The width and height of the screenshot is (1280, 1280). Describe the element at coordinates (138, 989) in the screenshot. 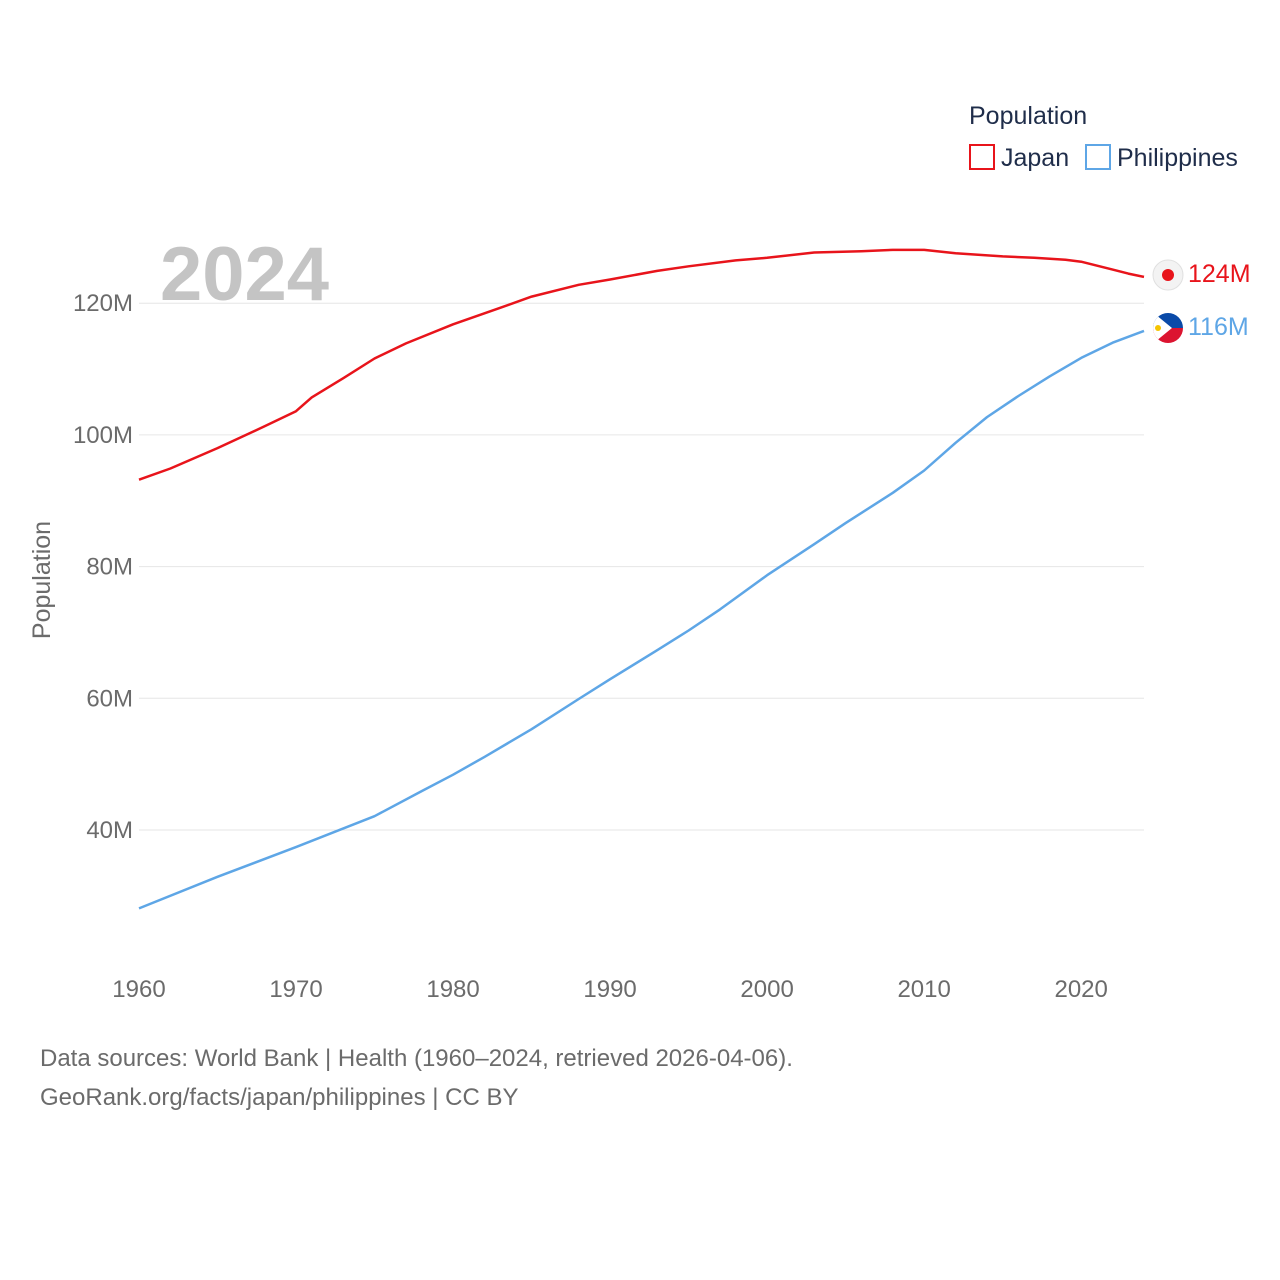

I see `x-tick-label: 1960` at that location.